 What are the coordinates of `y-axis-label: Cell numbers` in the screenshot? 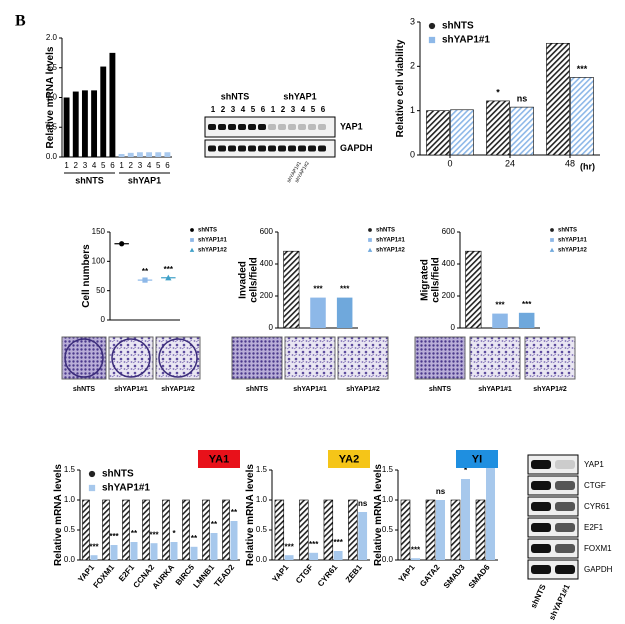 It's located at (86, 276).